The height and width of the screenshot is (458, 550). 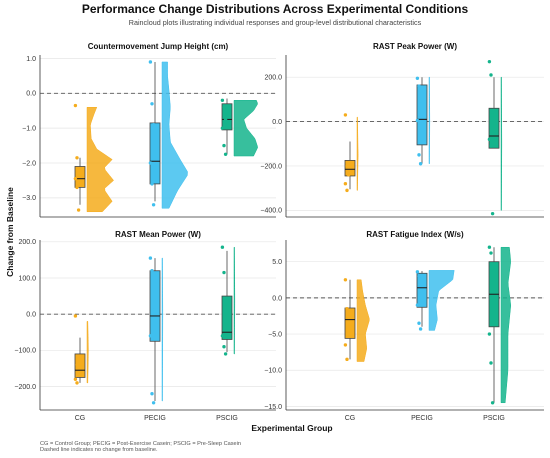 I want to click on y-tick-label: −400.0, so click(x=271, y=211).